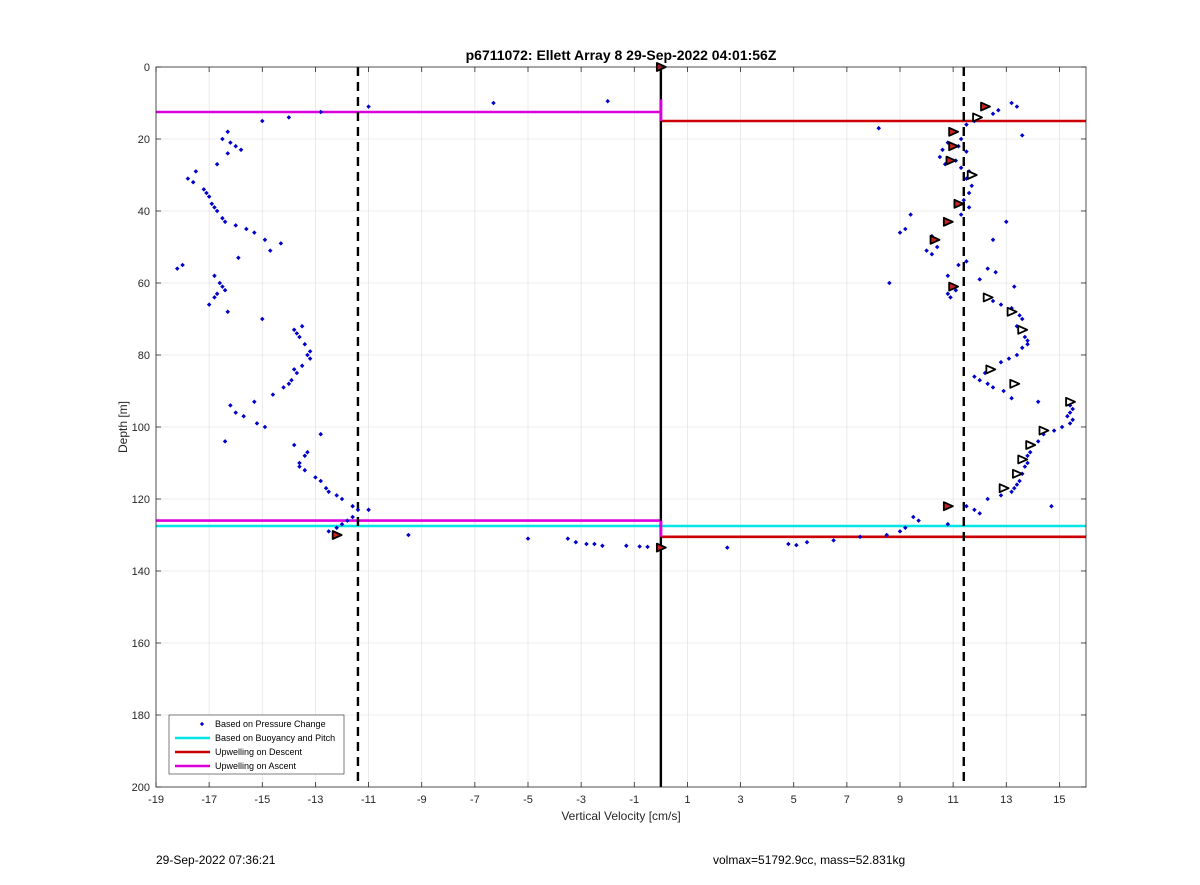 The height and width of the screenshot is (885, 1200). I want to click on x-tick-label: 1, so click(687, 800).